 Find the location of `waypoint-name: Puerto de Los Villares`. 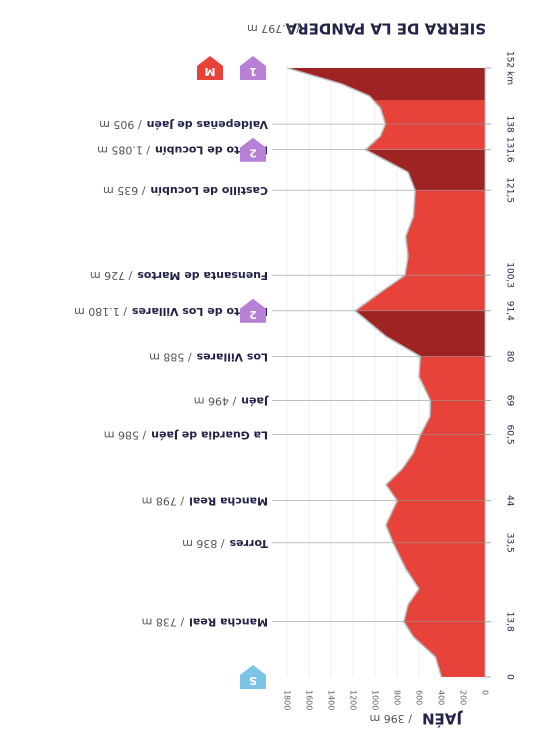

waypoint-name: Puerto de Los Villares is located at coordinates (200, 311).